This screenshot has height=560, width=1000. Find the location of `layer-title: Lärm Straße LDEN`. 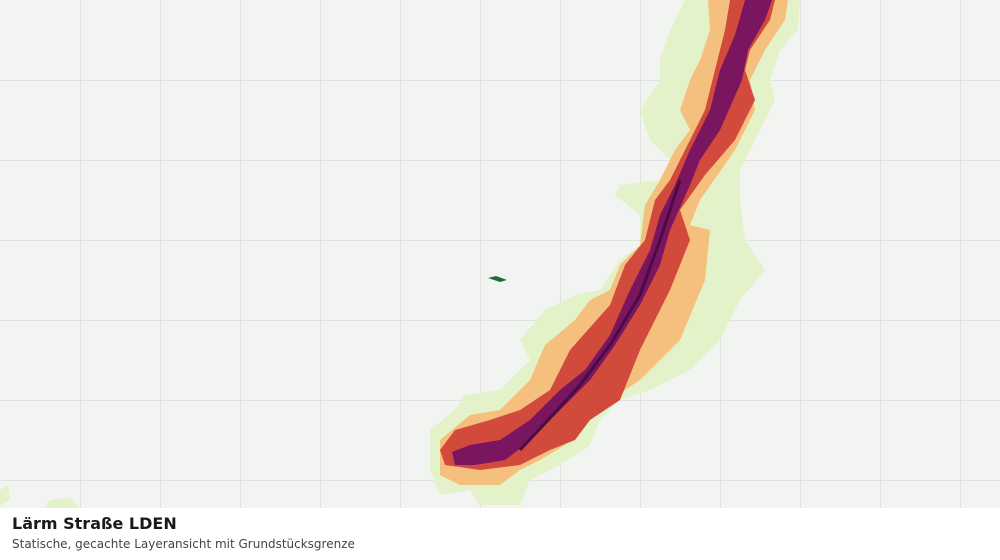

layer-title: Lärm Straße LDEN is located at coordinates (94, 523).